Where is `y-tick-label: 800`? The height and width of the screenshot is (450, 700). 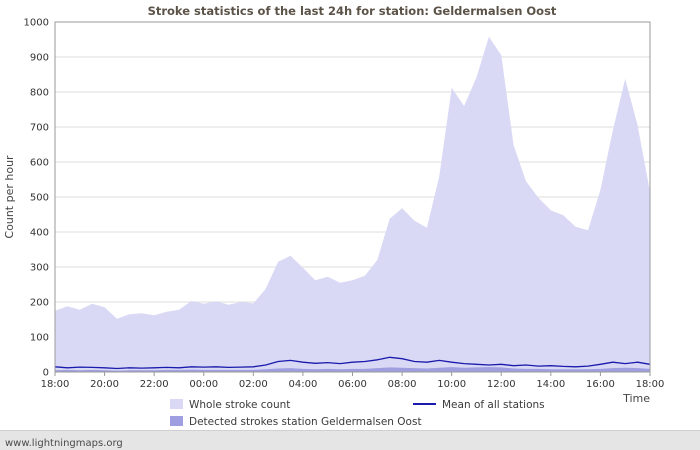
y-tick-label: 800 is located at coordinates (39, 93).